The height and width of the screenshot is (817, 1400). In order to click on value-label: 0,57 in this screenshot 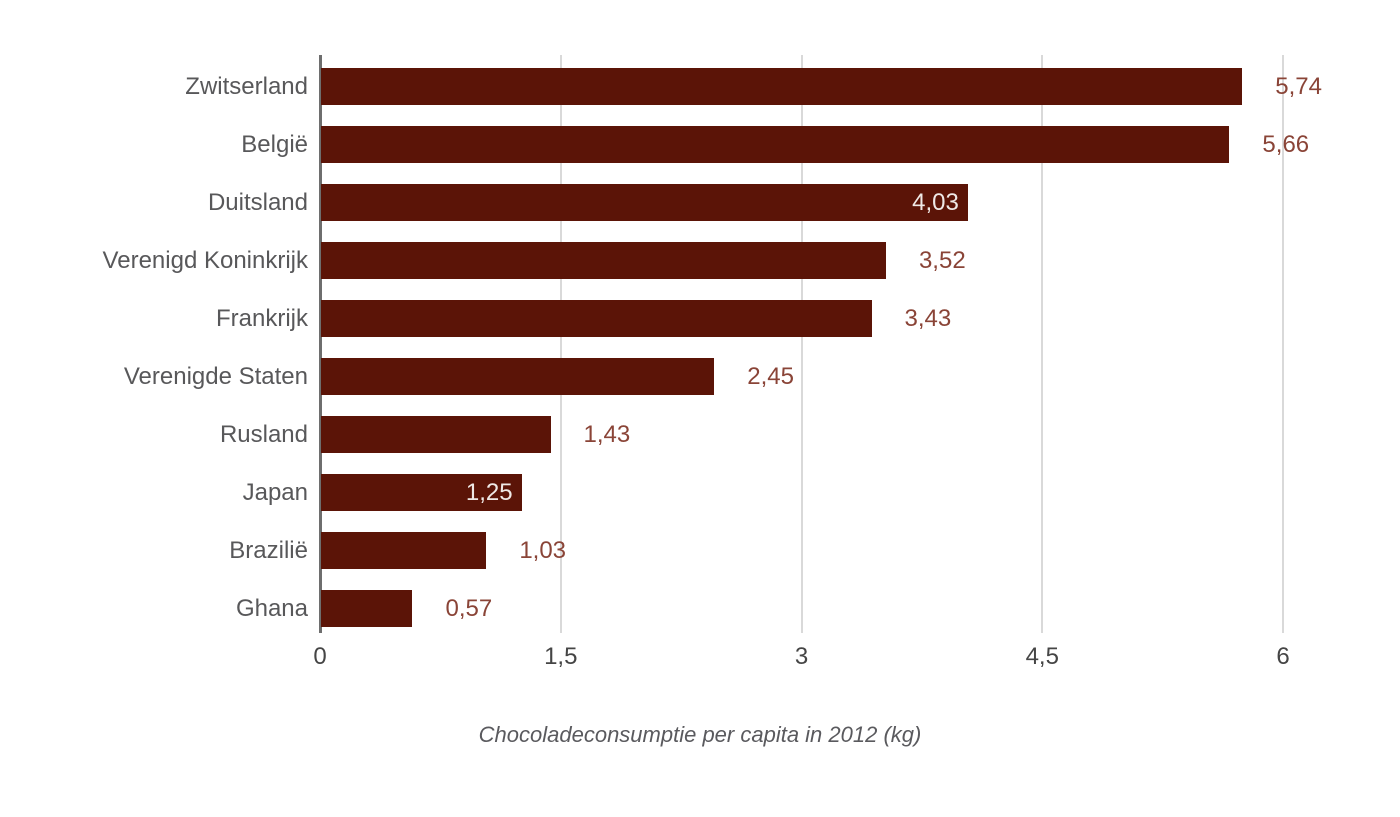, I will do `click(469, 608)`.